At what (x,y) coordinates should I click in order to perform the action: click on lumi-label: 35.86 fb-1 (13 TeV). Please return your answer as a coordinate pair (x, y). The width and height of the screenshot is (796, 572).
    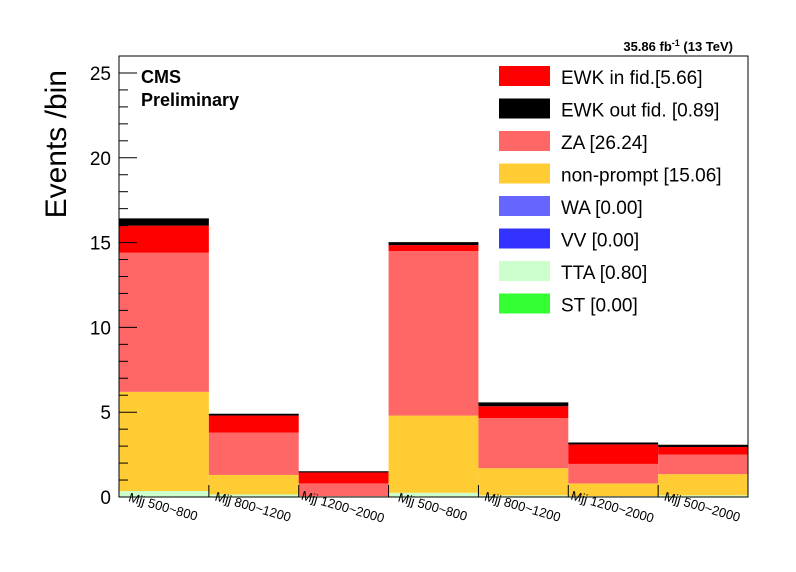
    Looking at the image, I should click on (678, 46).